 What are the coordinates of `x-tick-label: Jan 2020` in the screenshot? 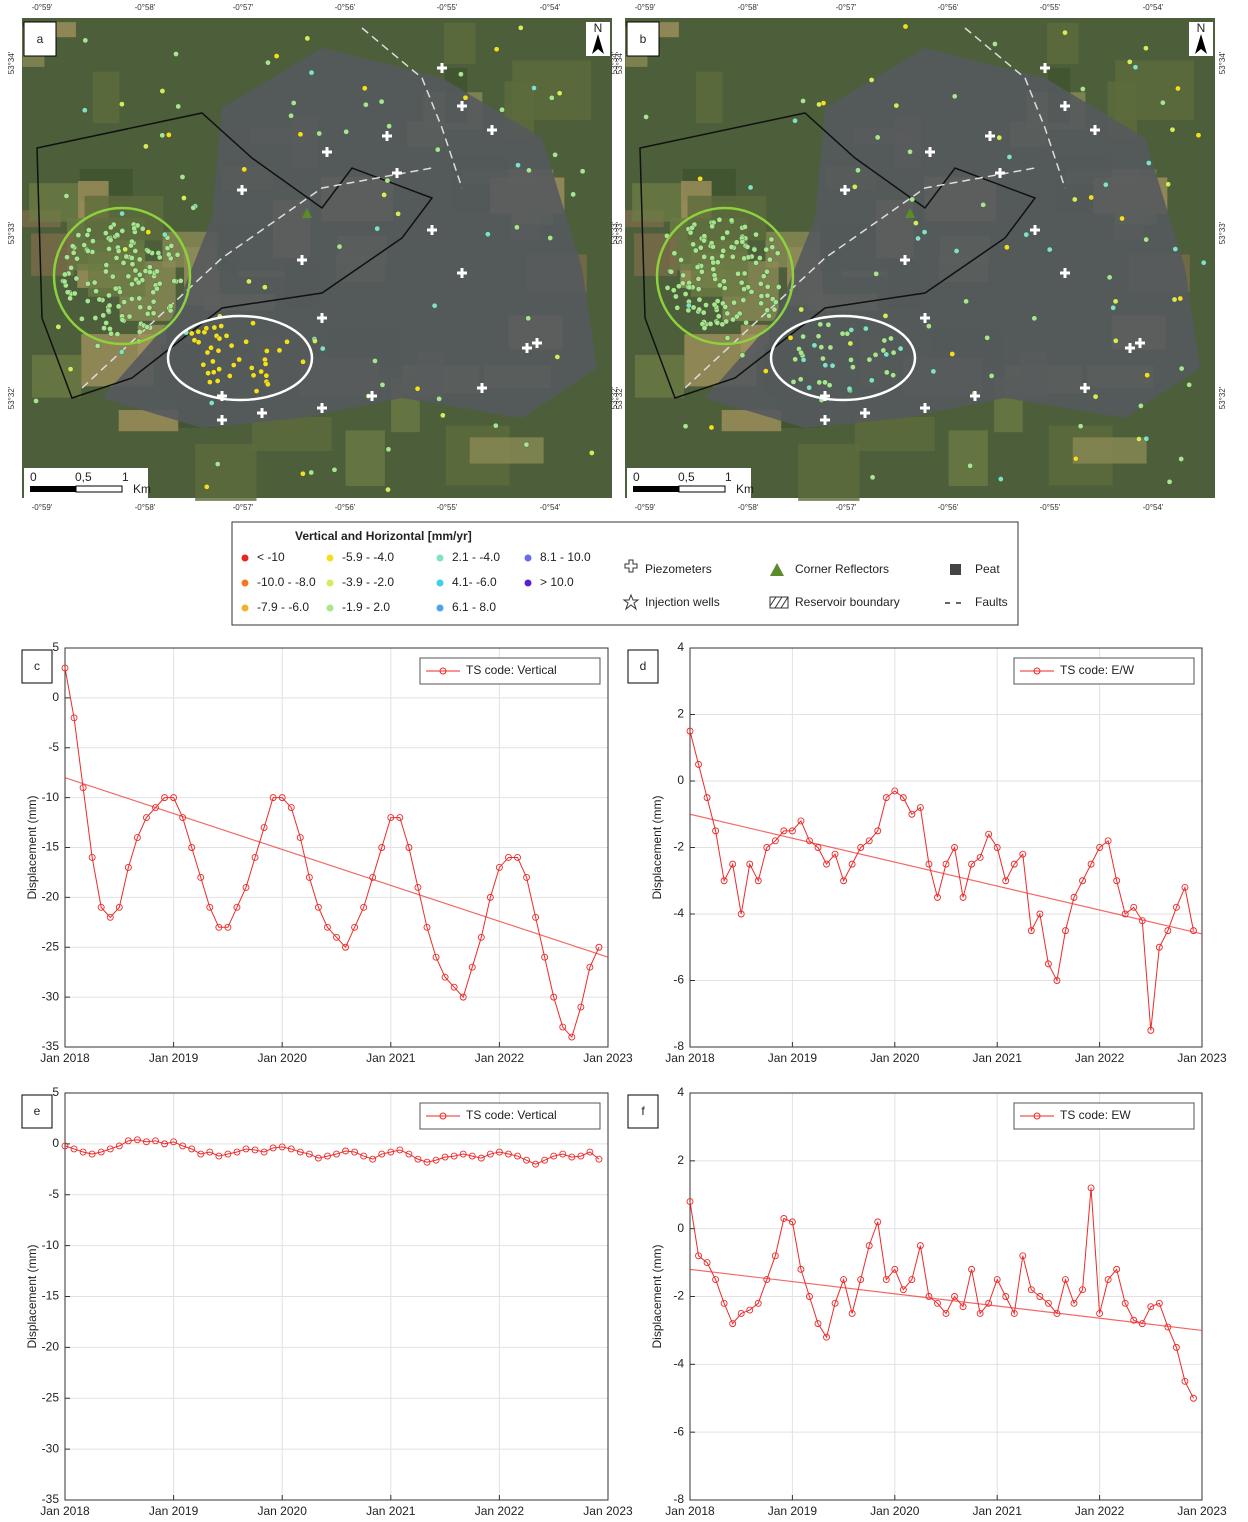 It's located at (895, 1511).